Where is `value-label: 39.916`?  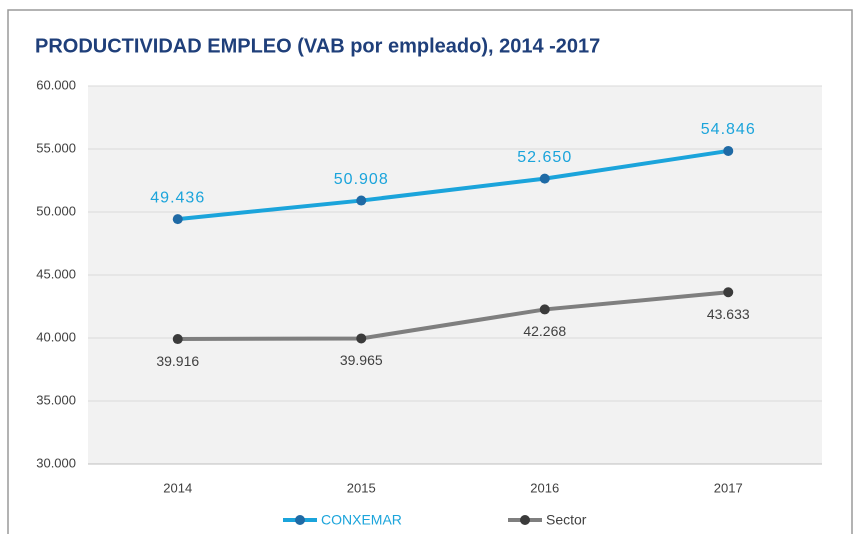
value-label: 39.916 is located at coordinates (177, 361).